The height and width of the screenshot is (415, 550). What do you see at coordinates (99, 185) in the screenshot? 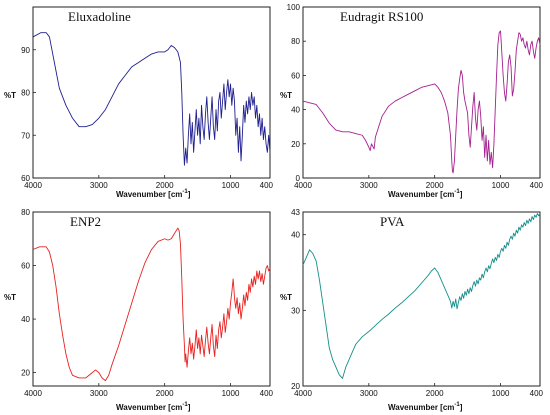
I see `eluxadoline-x-tick-label-3000: 3000` at bounding box center [99, 185].